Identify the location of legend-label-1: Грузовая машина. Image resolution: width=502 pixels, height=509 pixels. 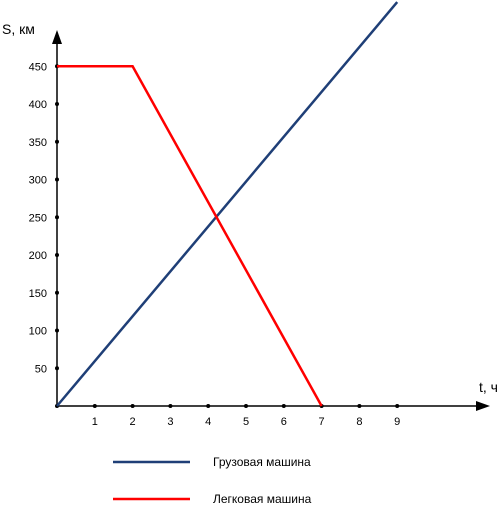
(262, 462).